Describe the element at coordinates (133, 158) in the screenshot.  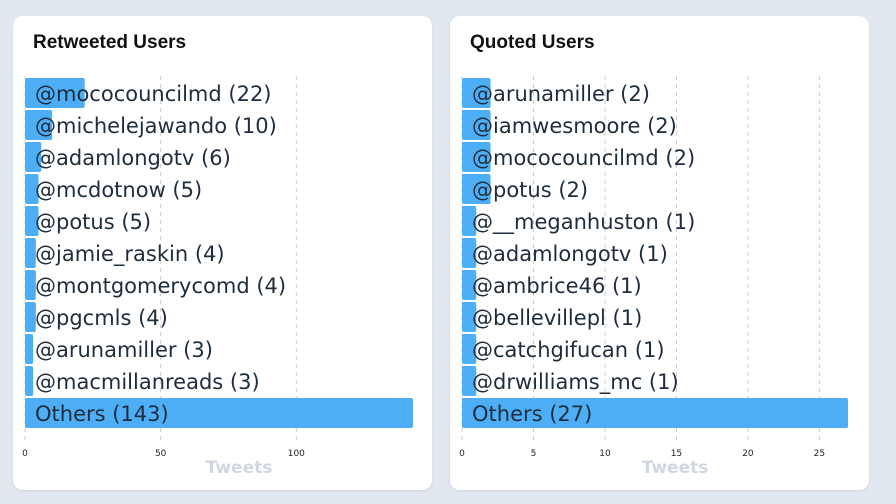
I see `bar-label: @adamlongotv (6)` at that location.